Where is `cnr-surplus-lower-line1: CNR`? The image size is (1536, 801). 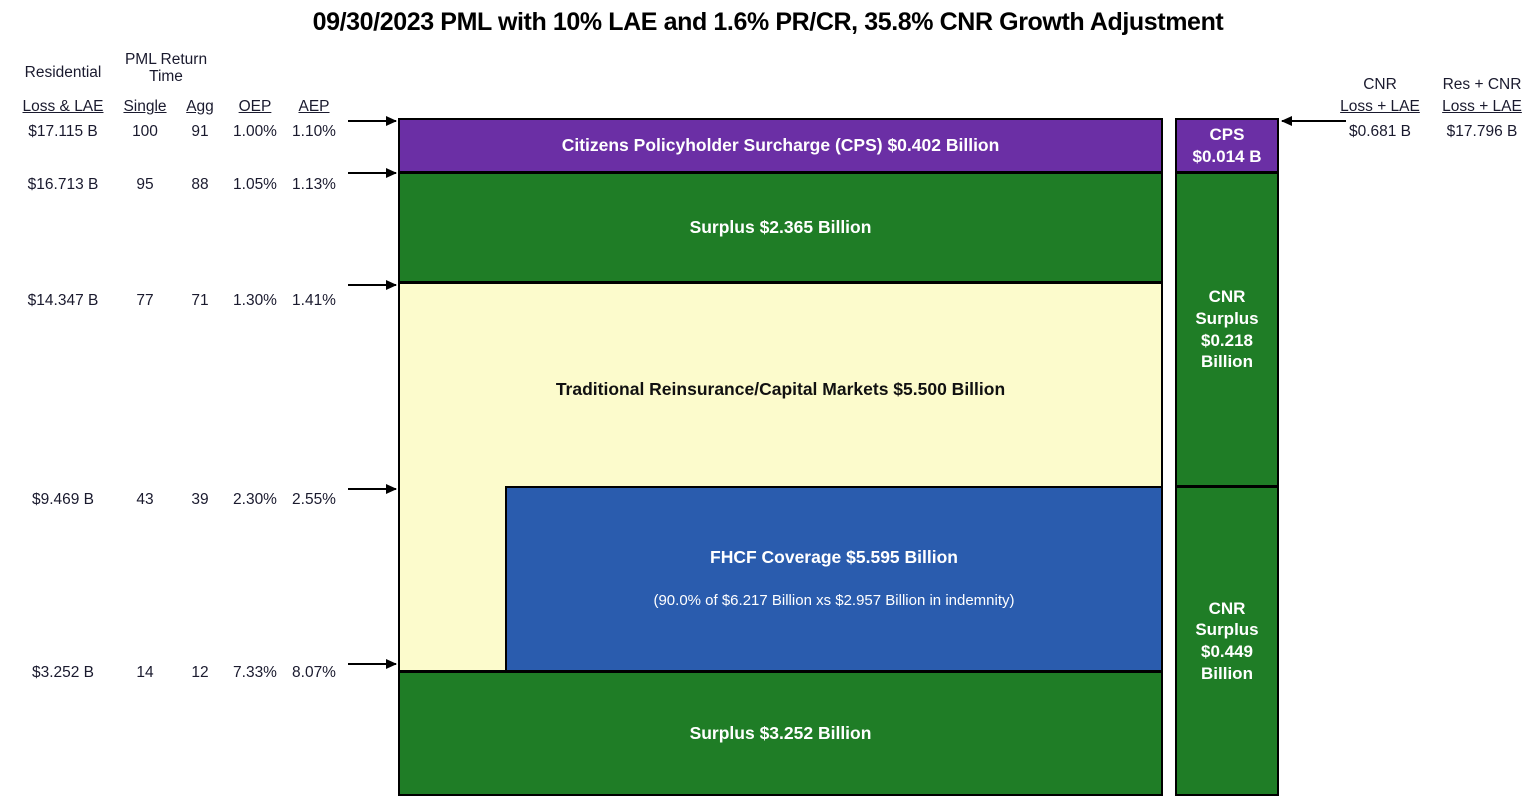
cnr-surplus-lower-line1: CNR is located at coordinates (1227, 608).